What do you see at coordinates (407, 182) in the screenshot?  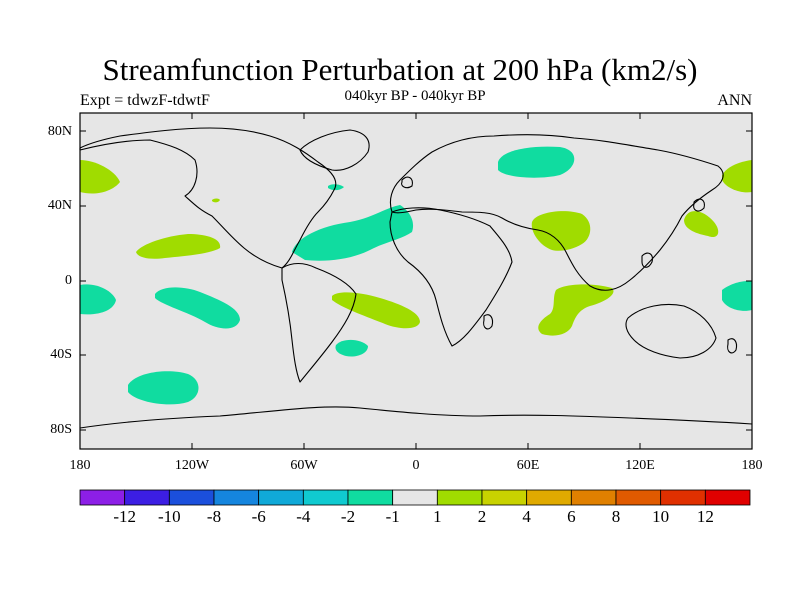 I see `british-isles-coast` at bounding box center [407, 182].